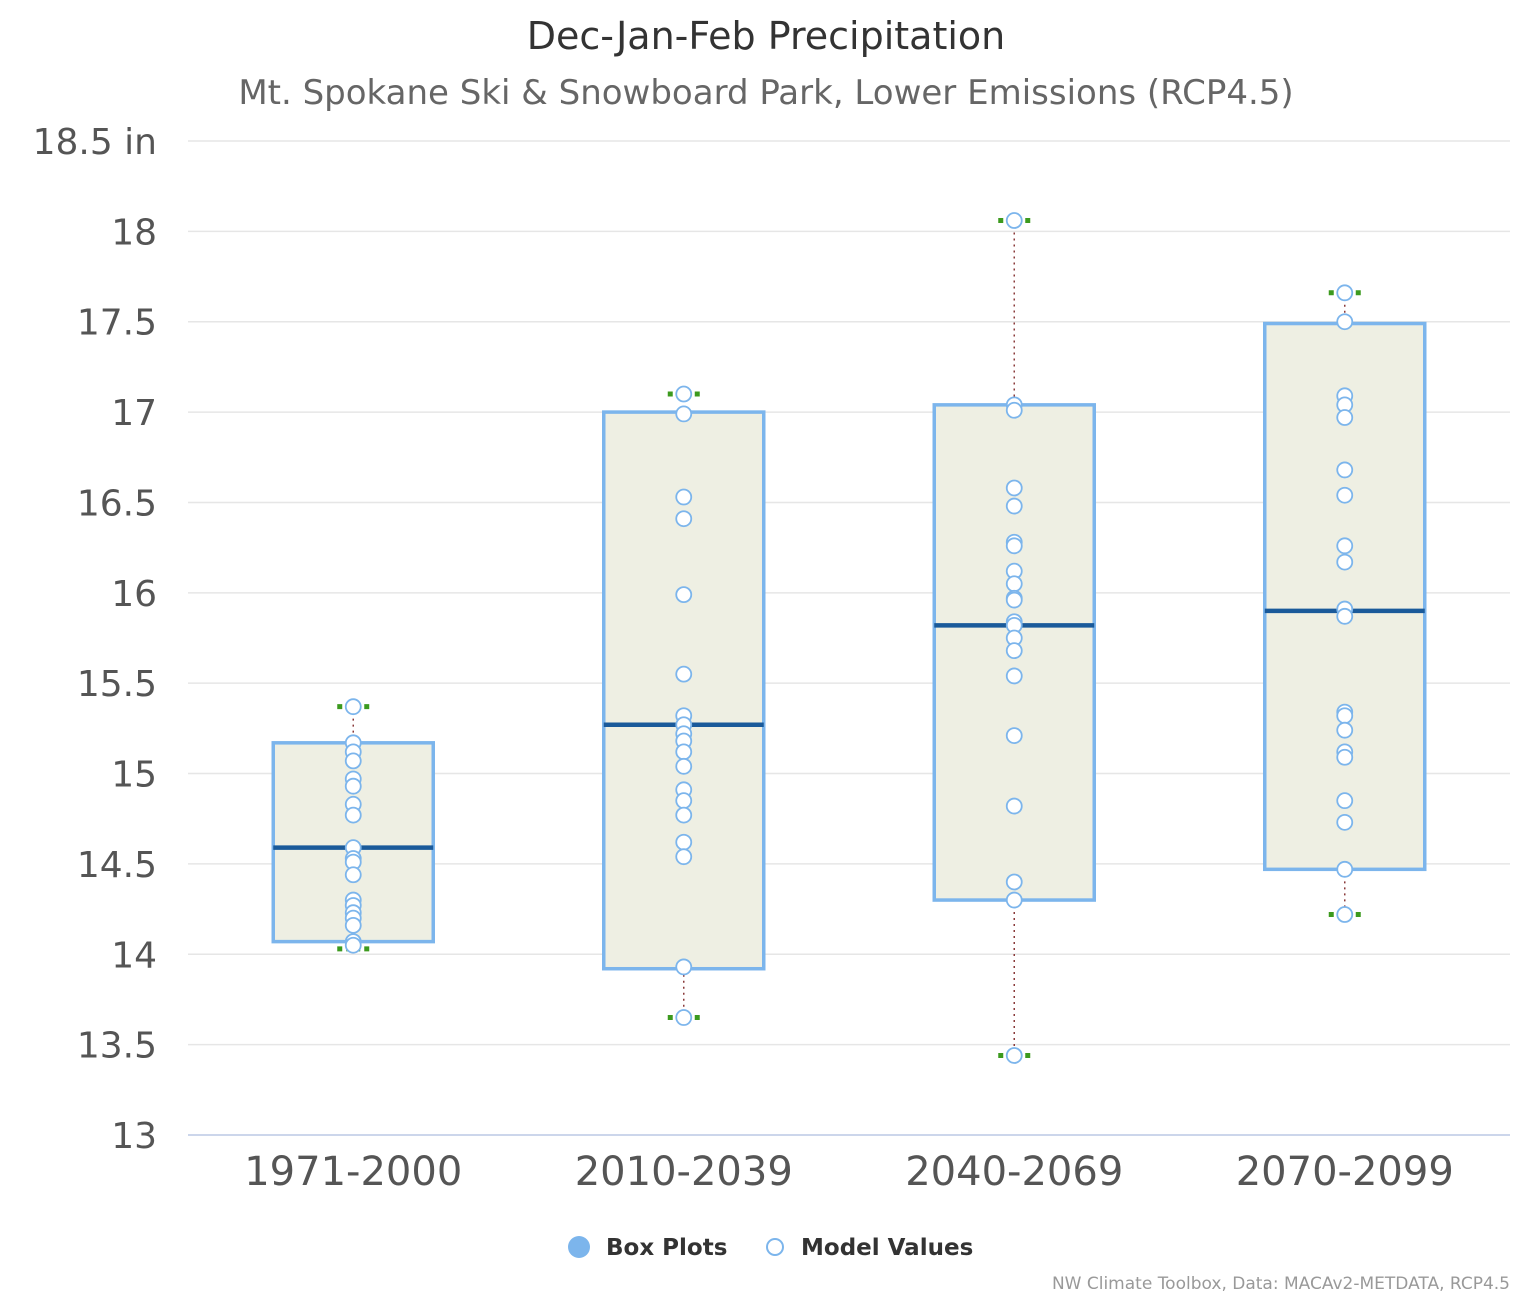 This screenshot has height=1300, width=1532. What do you see at coordinates (117, 323) in the screenshot?
I see `y-tick-label: 17.5` at bounding box center [117, 323].